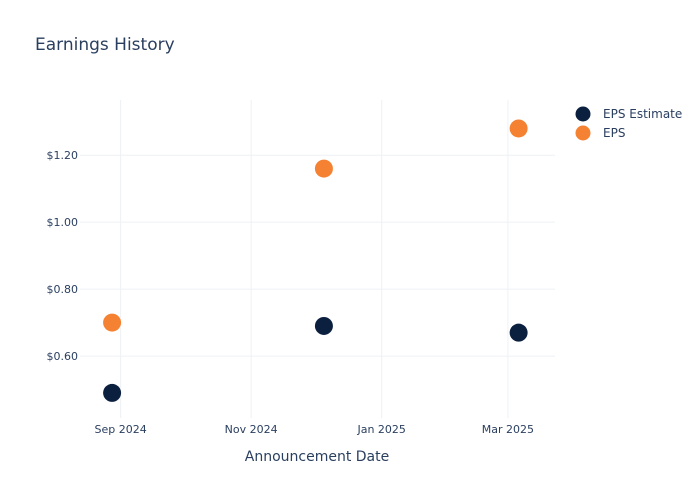 The width and height of the screenshot is (700, 500). What do you see at coordinates (315, 429) in the screenshot?
I see `x-axis-ticks: Sep 2024 Nov 2024 Jan 2025 Mar 2025` at bounding box center [315, 429].